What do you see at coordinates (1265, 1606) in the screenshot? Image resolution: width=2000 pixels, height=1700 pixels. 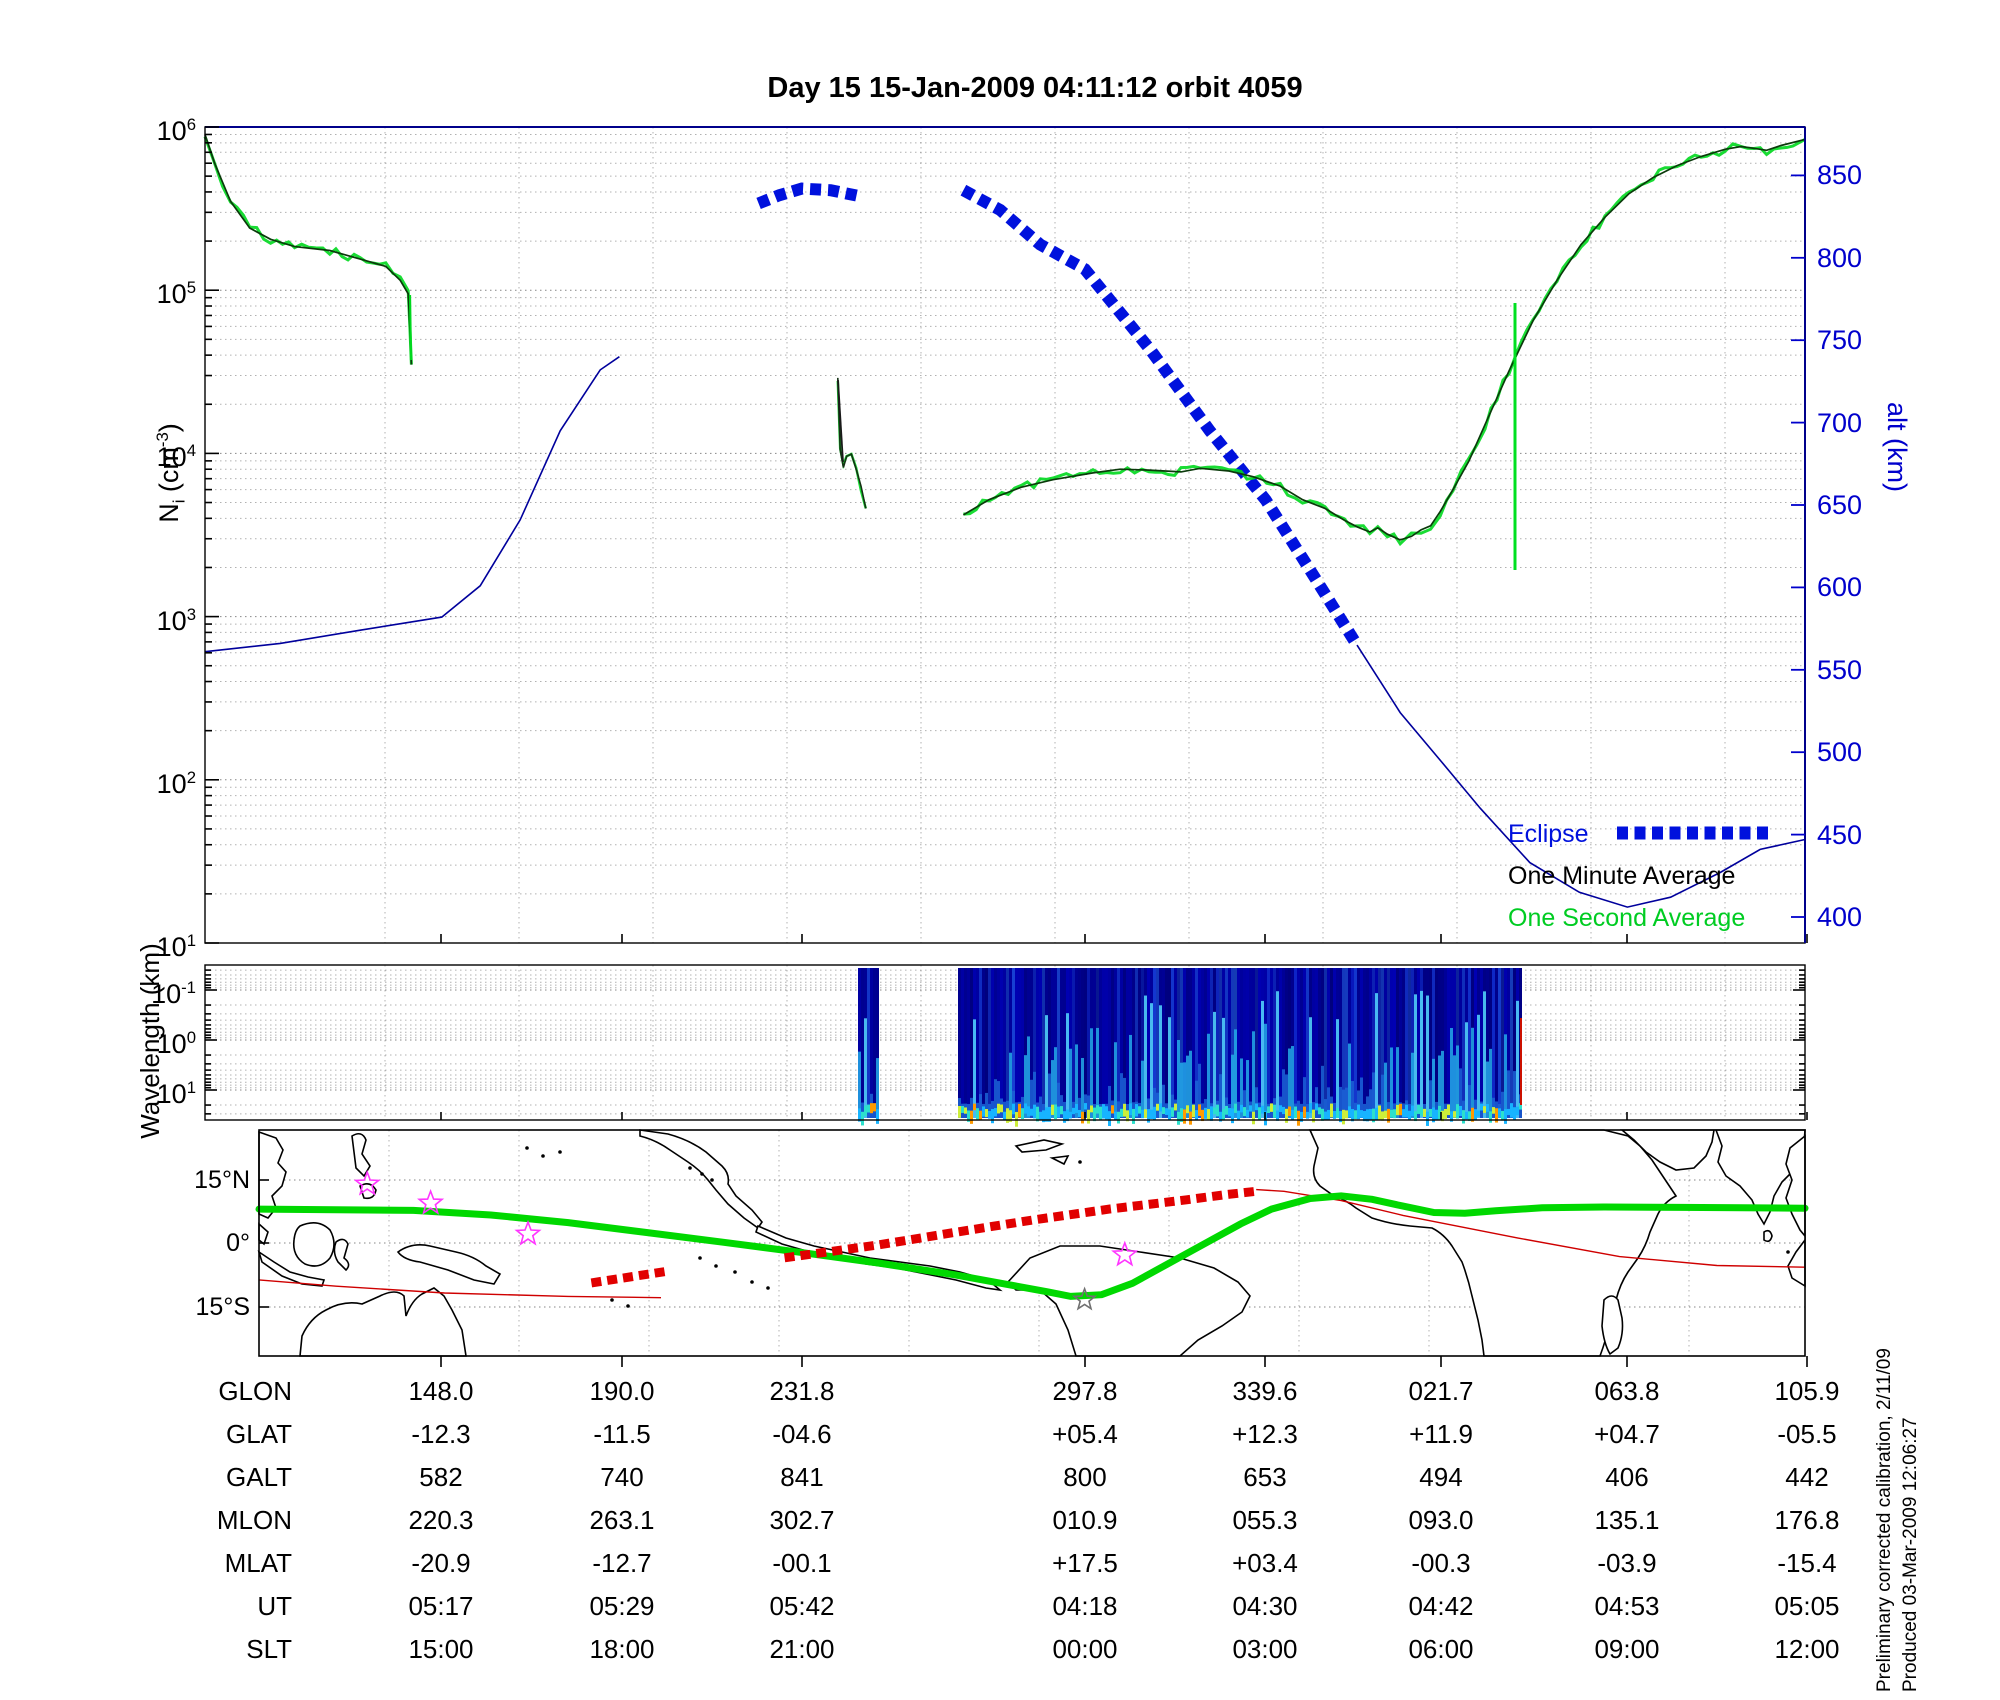 I see `table-cell-ut-4: 04:30` at bounding box center [1265, 1606].